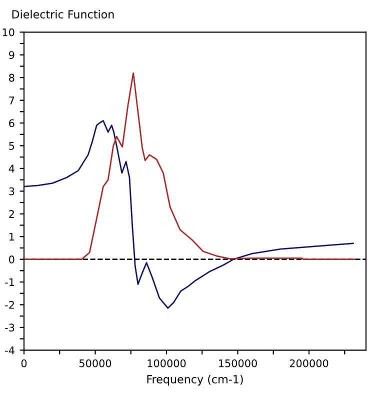 This screenshot has width=375, height=397. I want to click on y-tick-label: -3, so click(9, 328).